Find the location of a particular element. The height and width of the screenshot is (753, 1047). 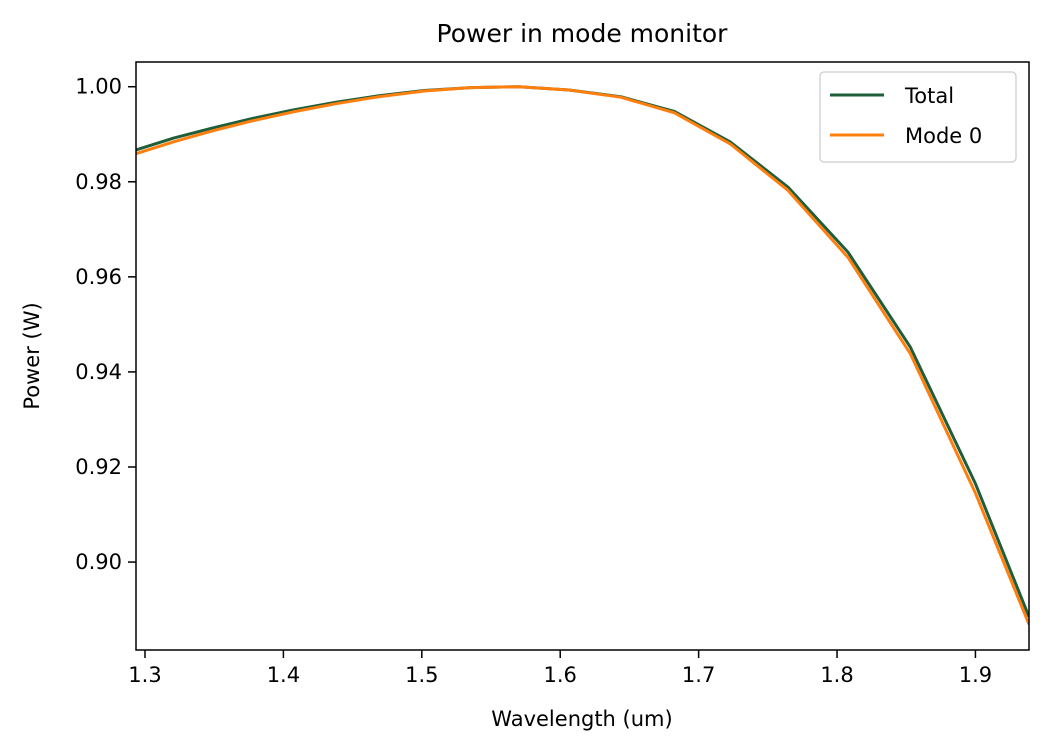

legend: Total Mode 0 is located at coordinates (918, 117).